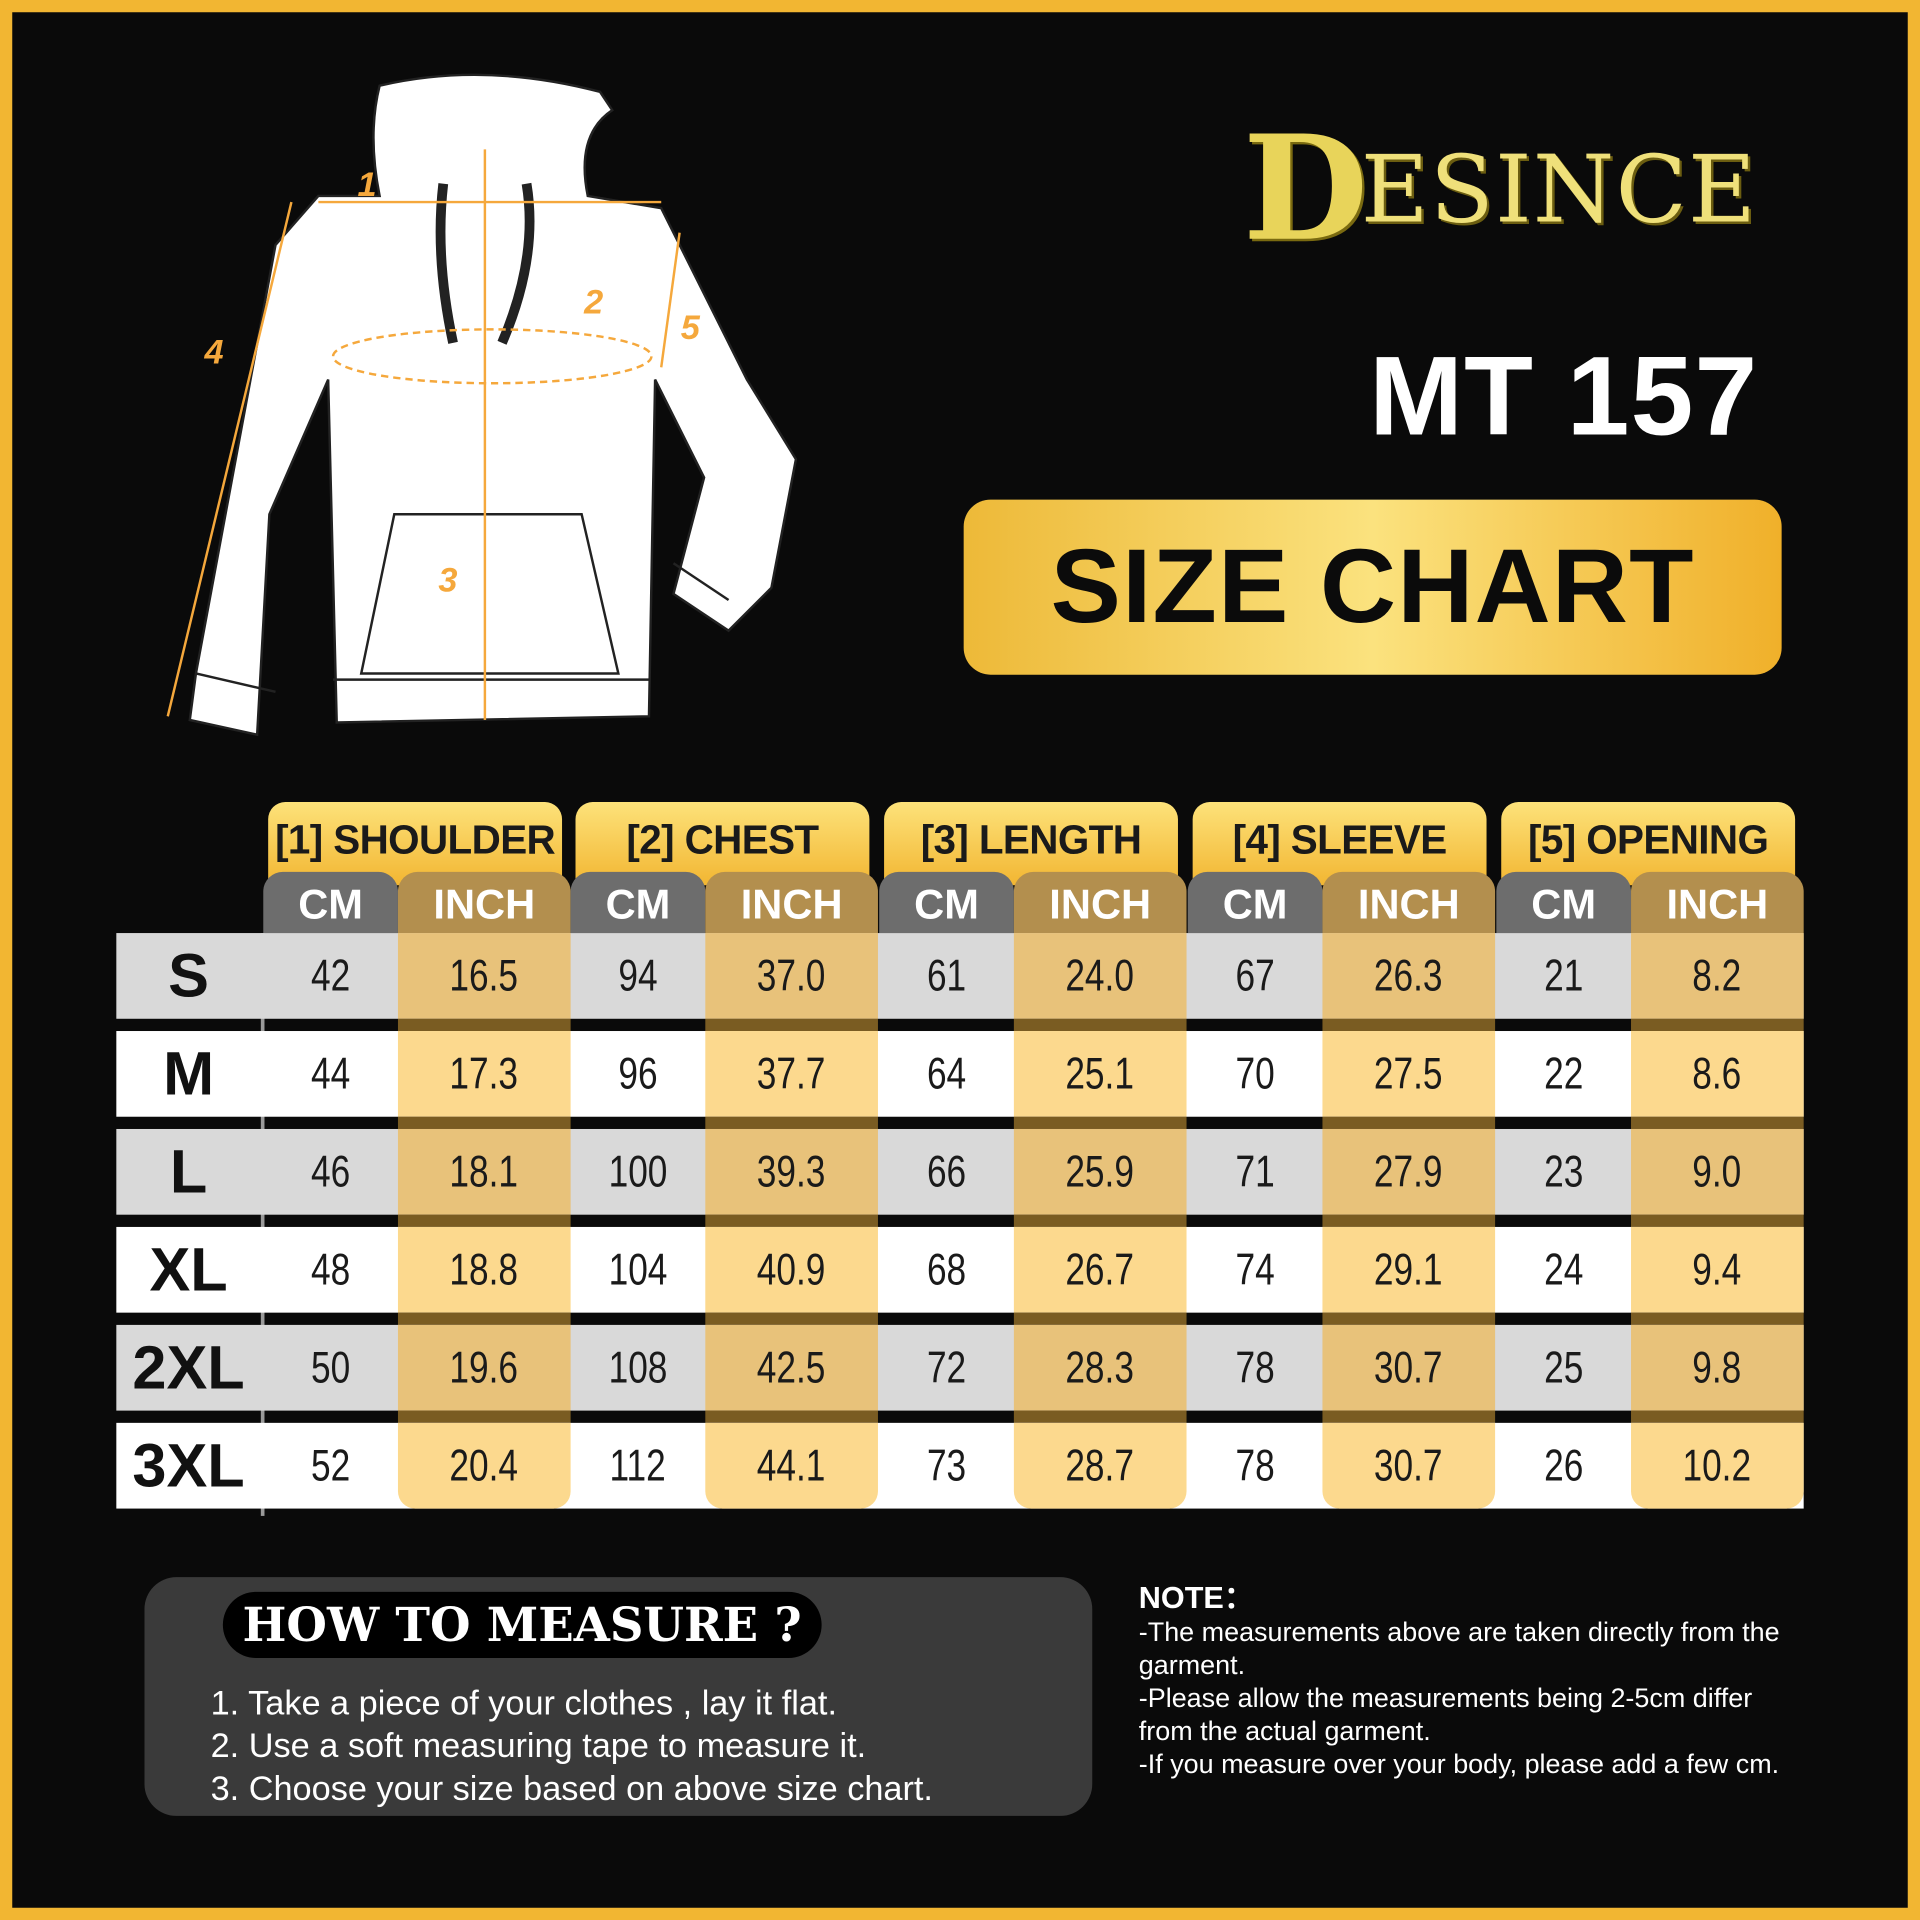 Image resolution: width=1920 pixels, height=1920 pixels. I want to click on inch-value: 25.9, so click(1100, 1171).